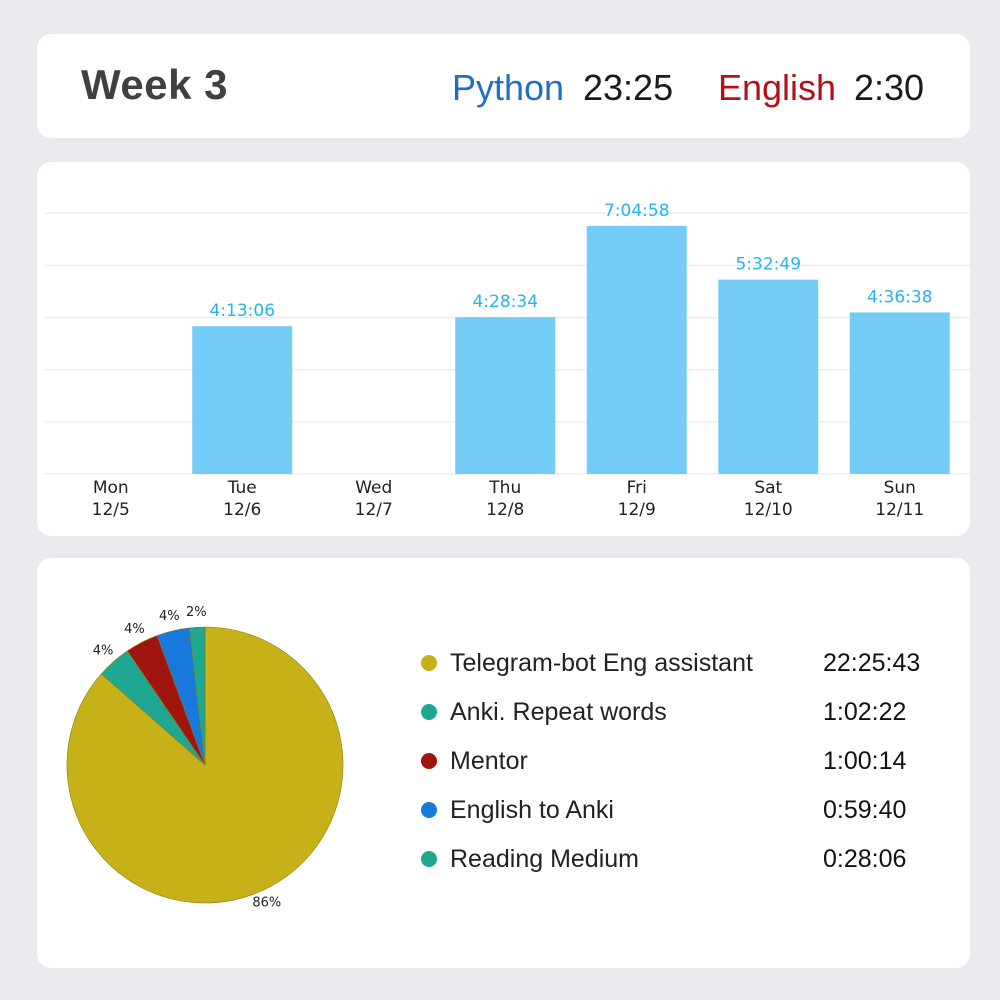 The height and width of the screenshot is (1000, 1000). What do you see at coordinates (374, 510) in the screenshot?
I see `x-tick-date: 12/7` at bounding box center [374, 510].